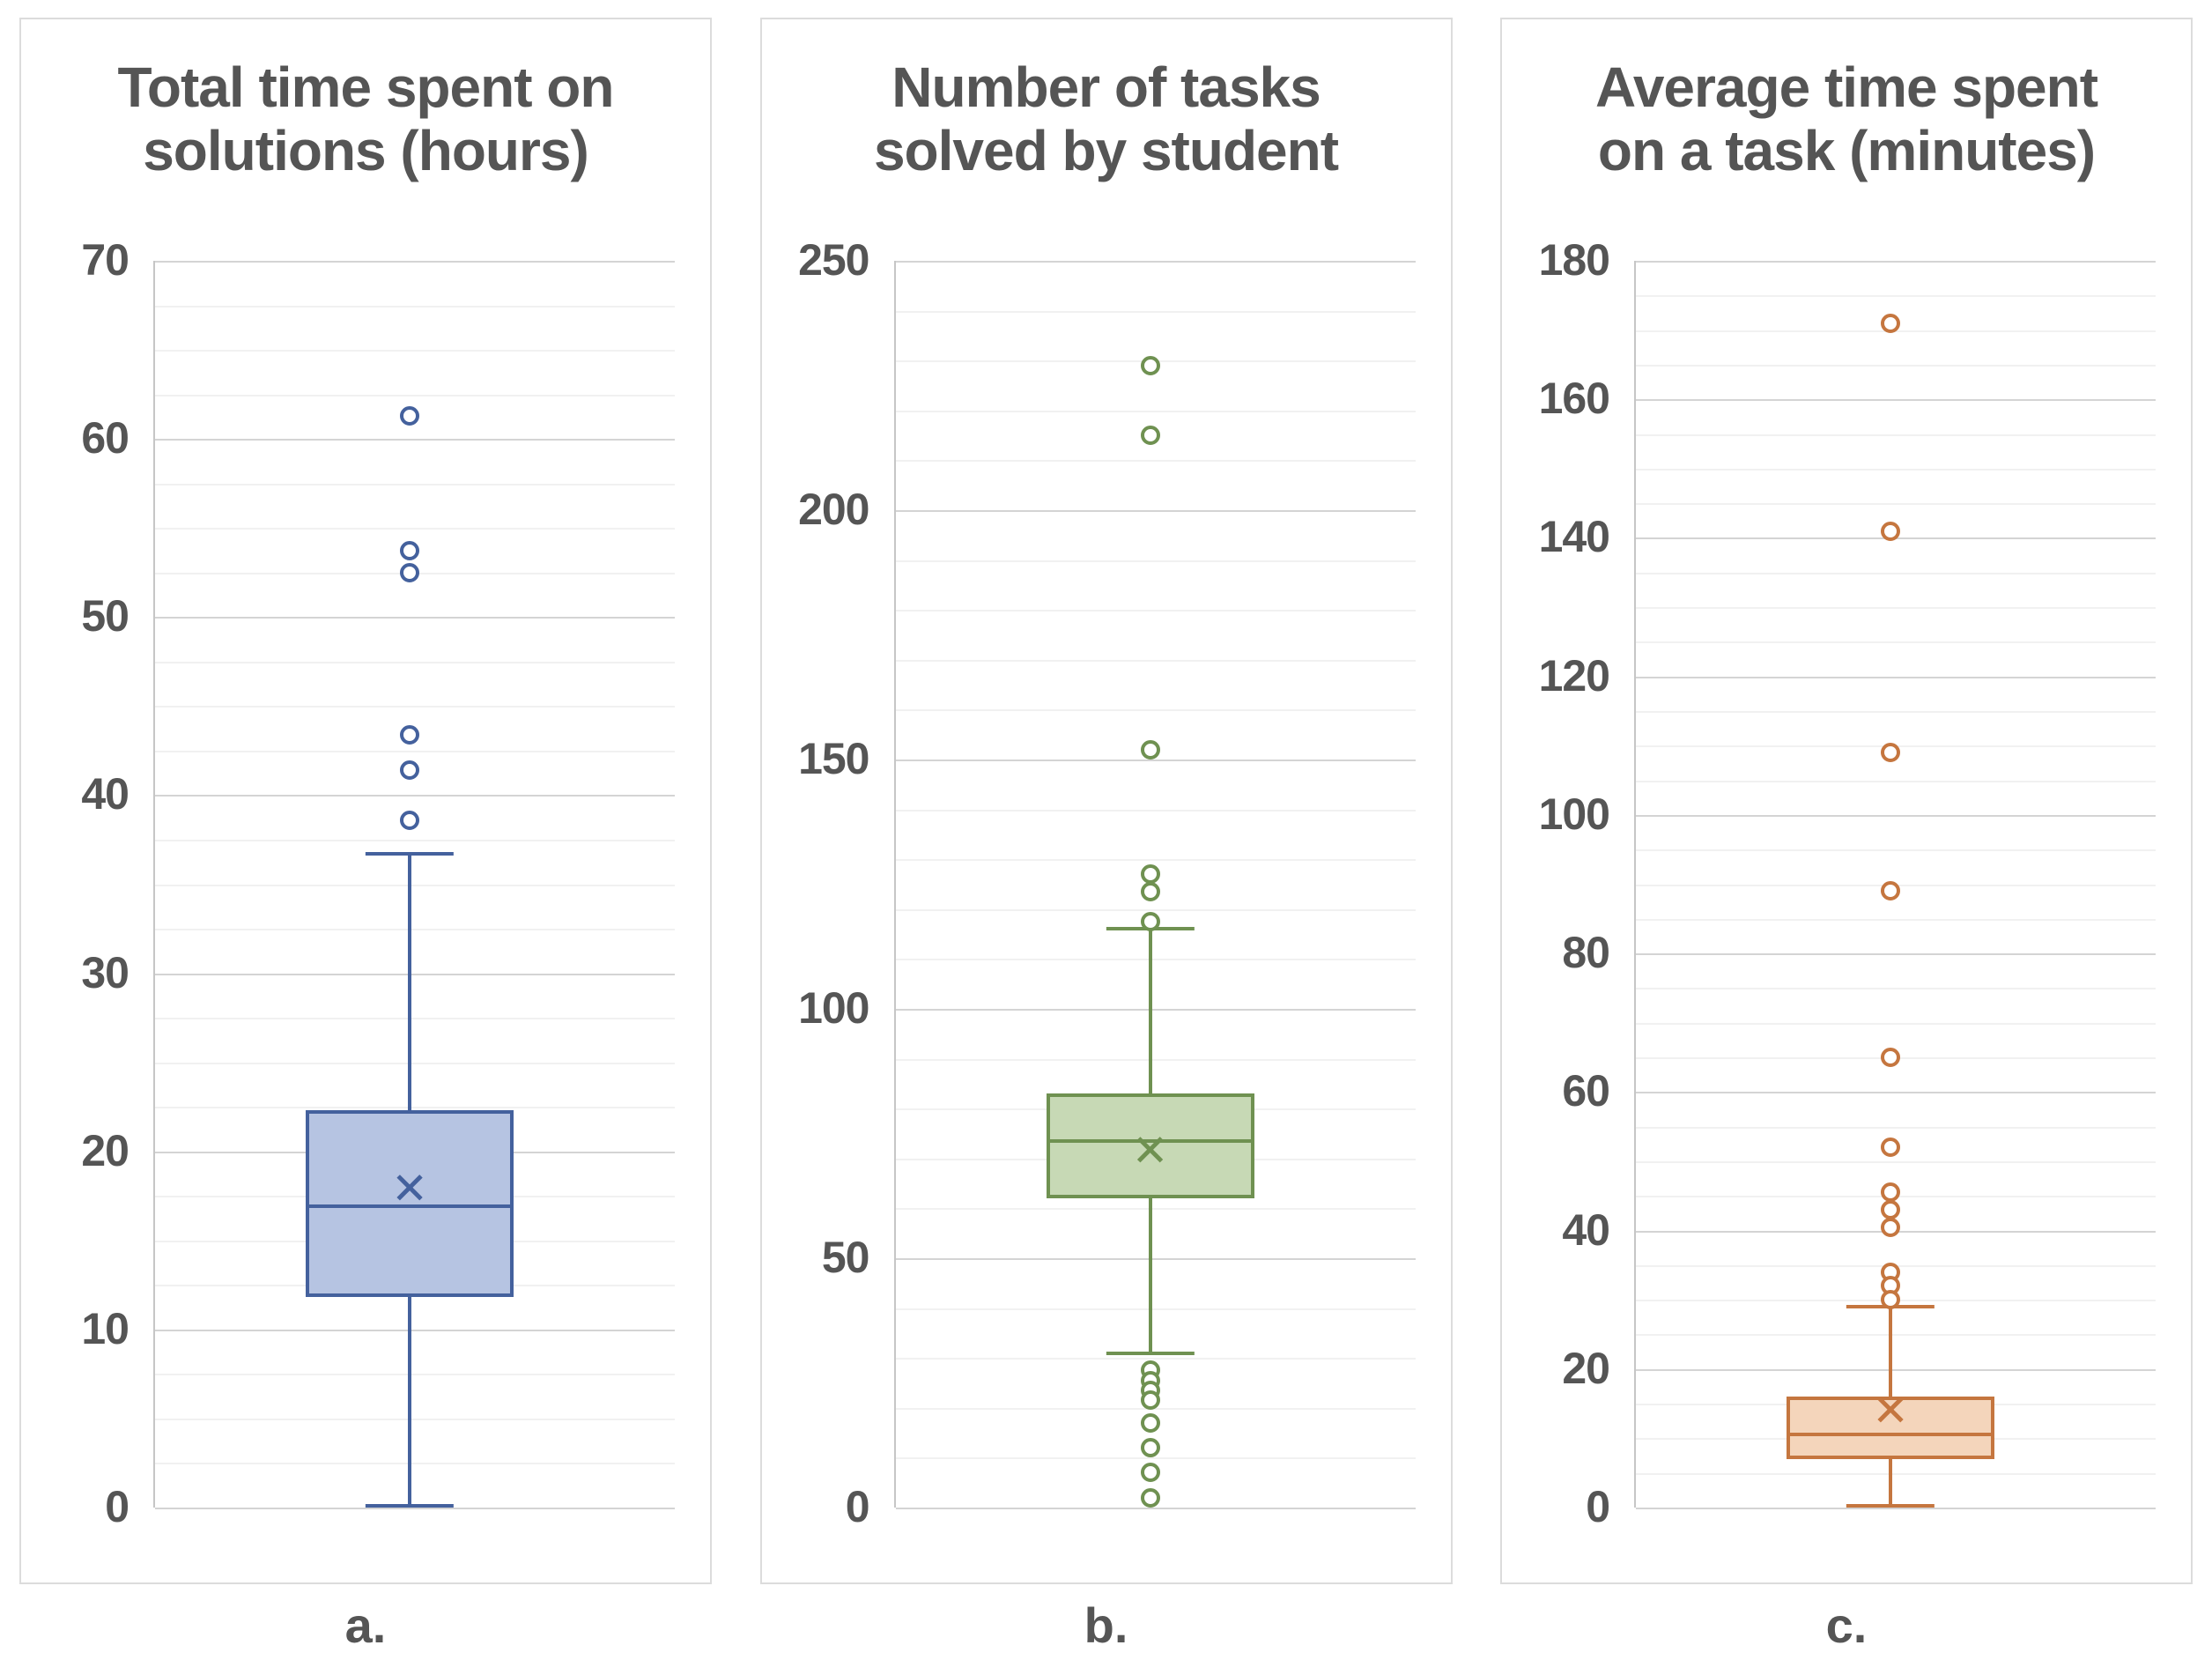  I want to click on y-axis-labels-a: 0 10 20 30 40 50 60 70, so click(79, 883).